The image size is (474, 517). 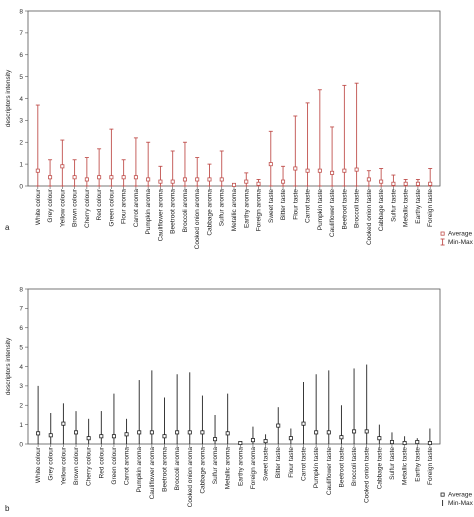 I want to click on category-label: Pumpkin taste, so click(x=320, y=210).